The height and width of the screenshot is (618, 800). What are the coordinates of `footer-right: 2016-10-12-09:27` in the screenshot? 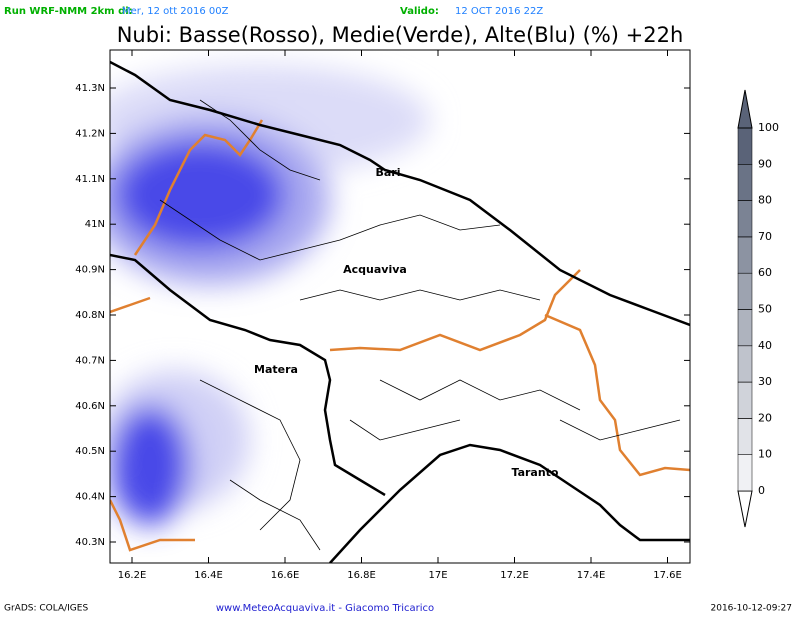 It's located at (752, 609).